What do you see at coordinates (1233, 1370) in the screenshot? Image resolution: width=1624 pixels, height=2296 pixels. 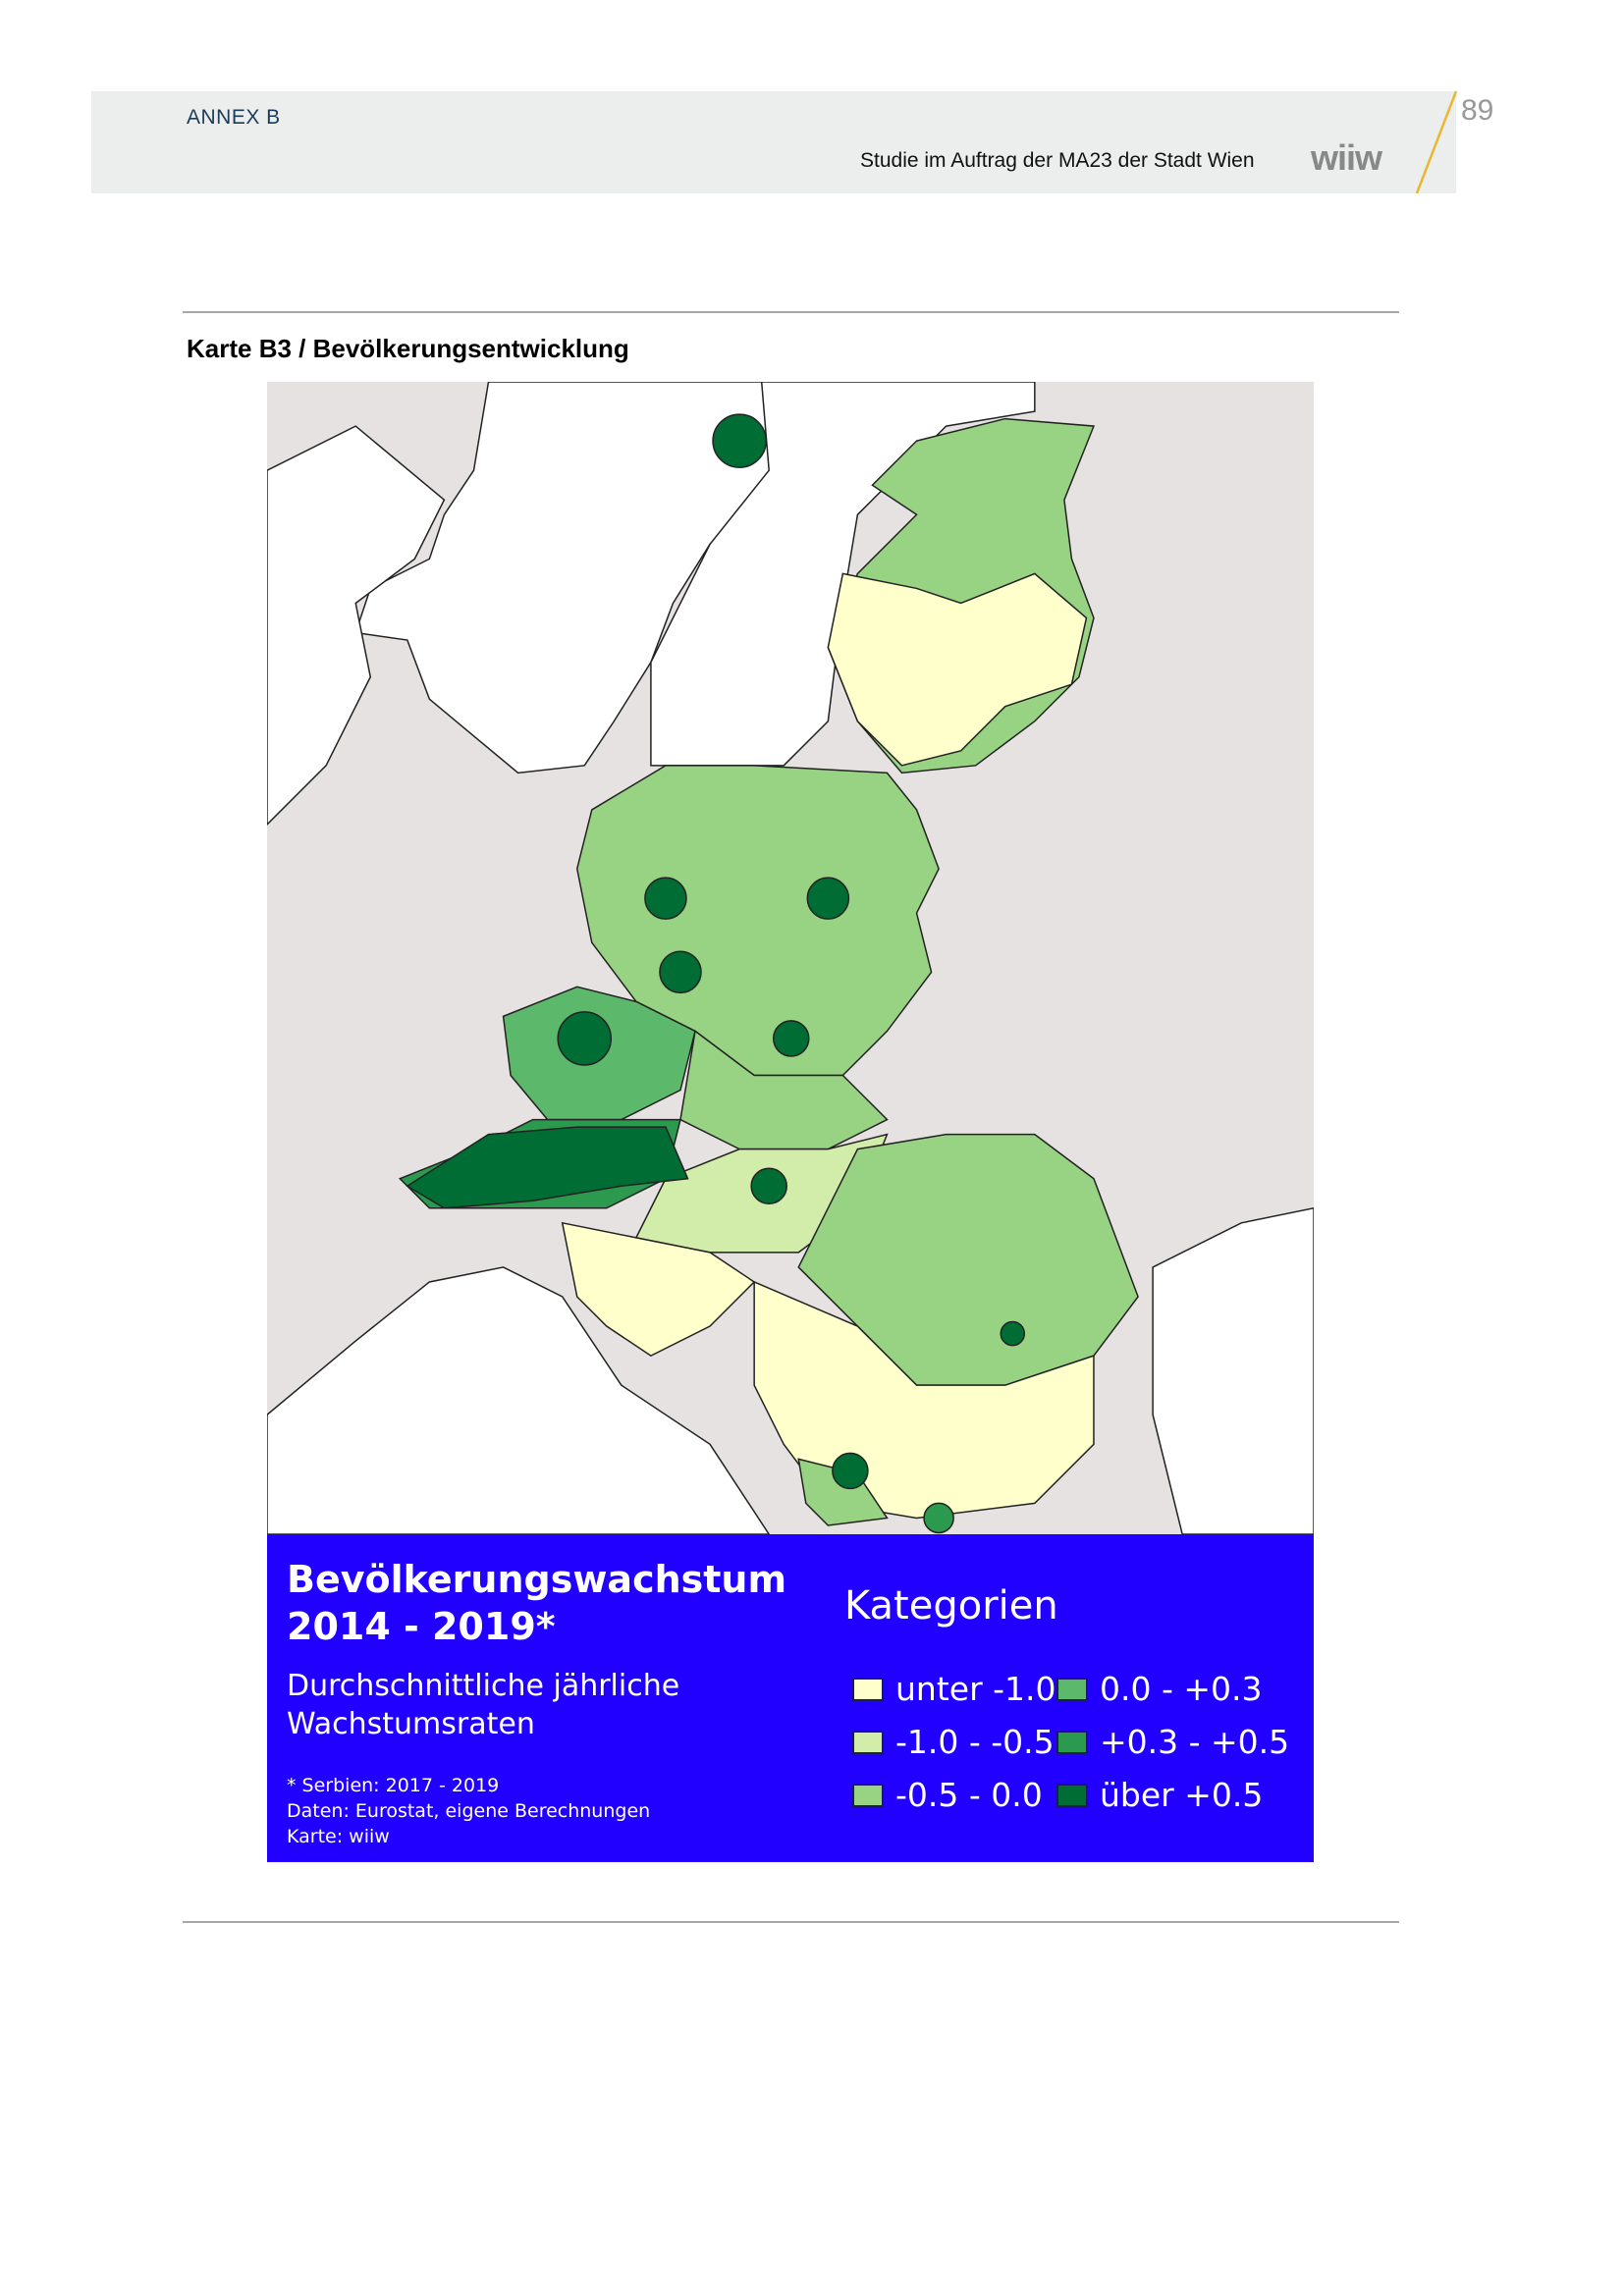 I see `black-sea` at bounding box center [1233, 1370].